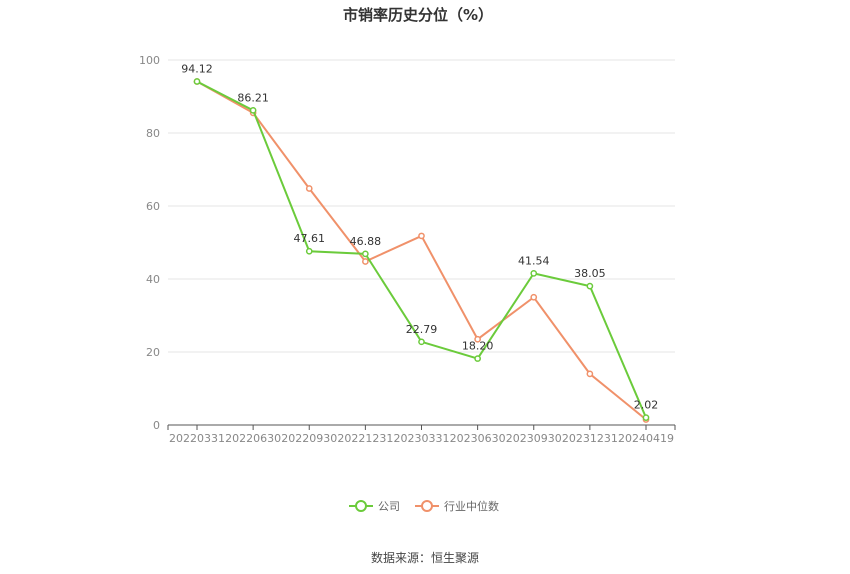 The width and height of the screenshot is (850, 574). What do you see at coordinates (309, 438) in the screenshot?
I see `x-tick-label: 20220930` at bounding box center [309, 438].